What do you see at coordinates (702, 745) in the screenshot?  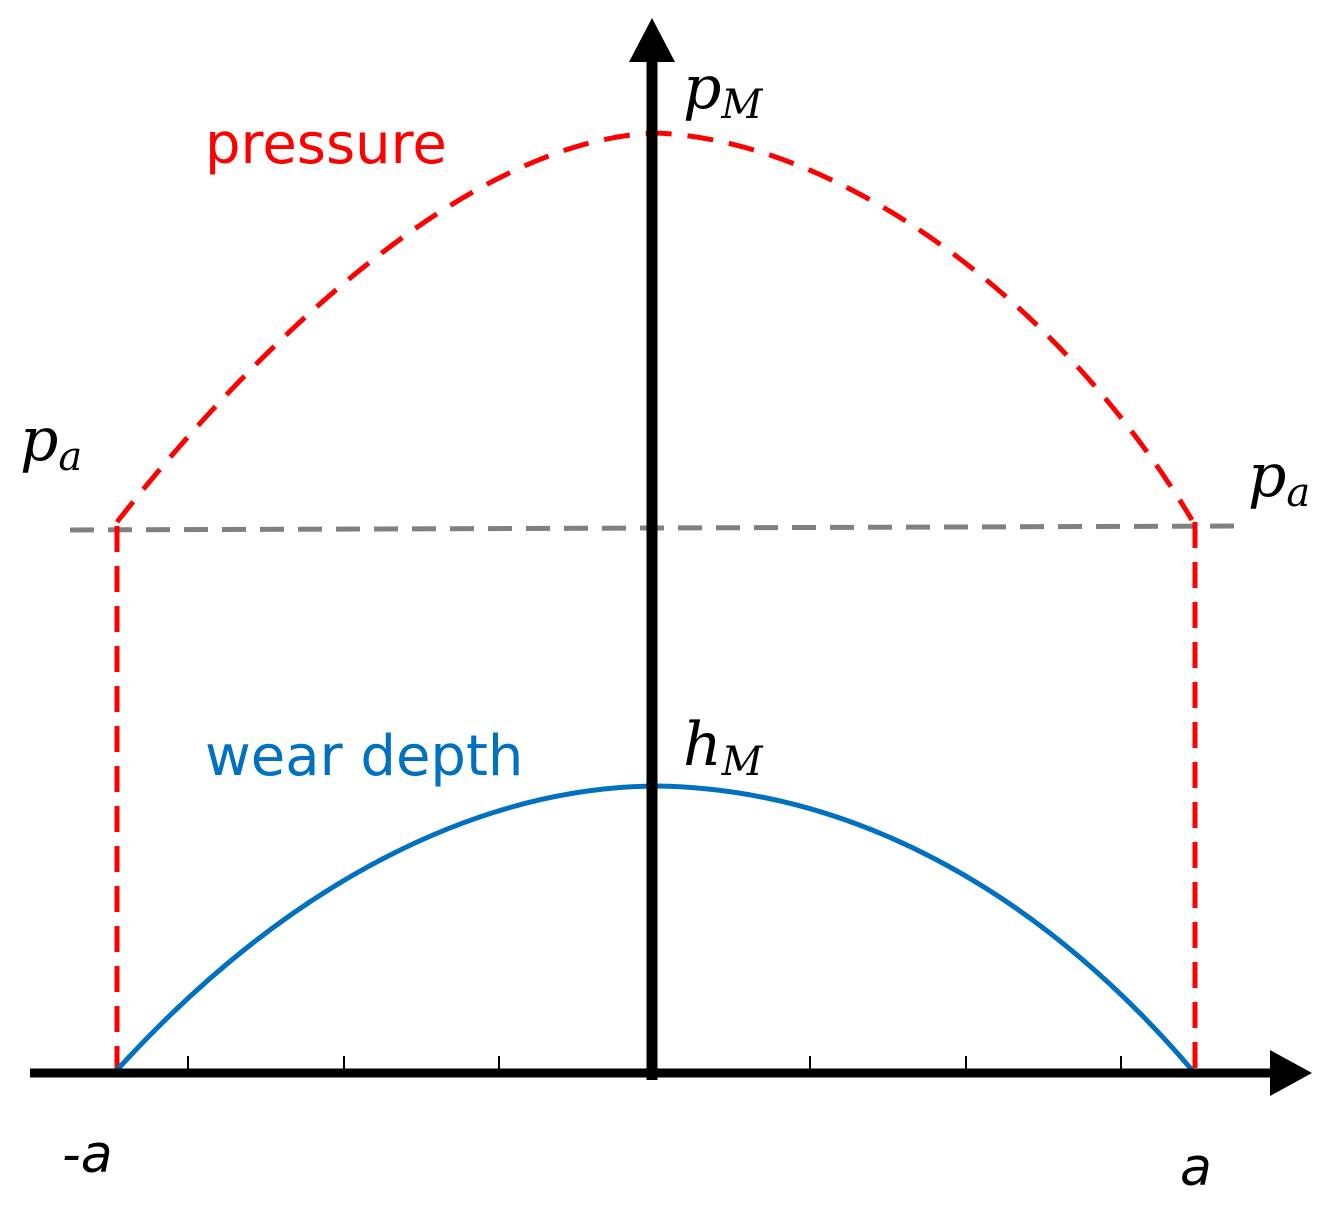 I see `h-max-base: h` at bounding box center [702, 745].